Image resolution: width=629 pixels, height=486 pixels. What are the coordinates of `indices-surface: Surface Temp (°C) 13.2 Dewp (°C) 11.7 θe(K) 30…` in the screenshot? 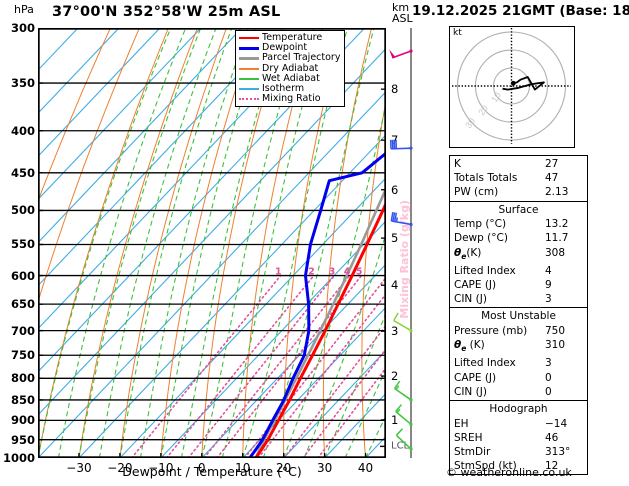 It's located at (518, 255).